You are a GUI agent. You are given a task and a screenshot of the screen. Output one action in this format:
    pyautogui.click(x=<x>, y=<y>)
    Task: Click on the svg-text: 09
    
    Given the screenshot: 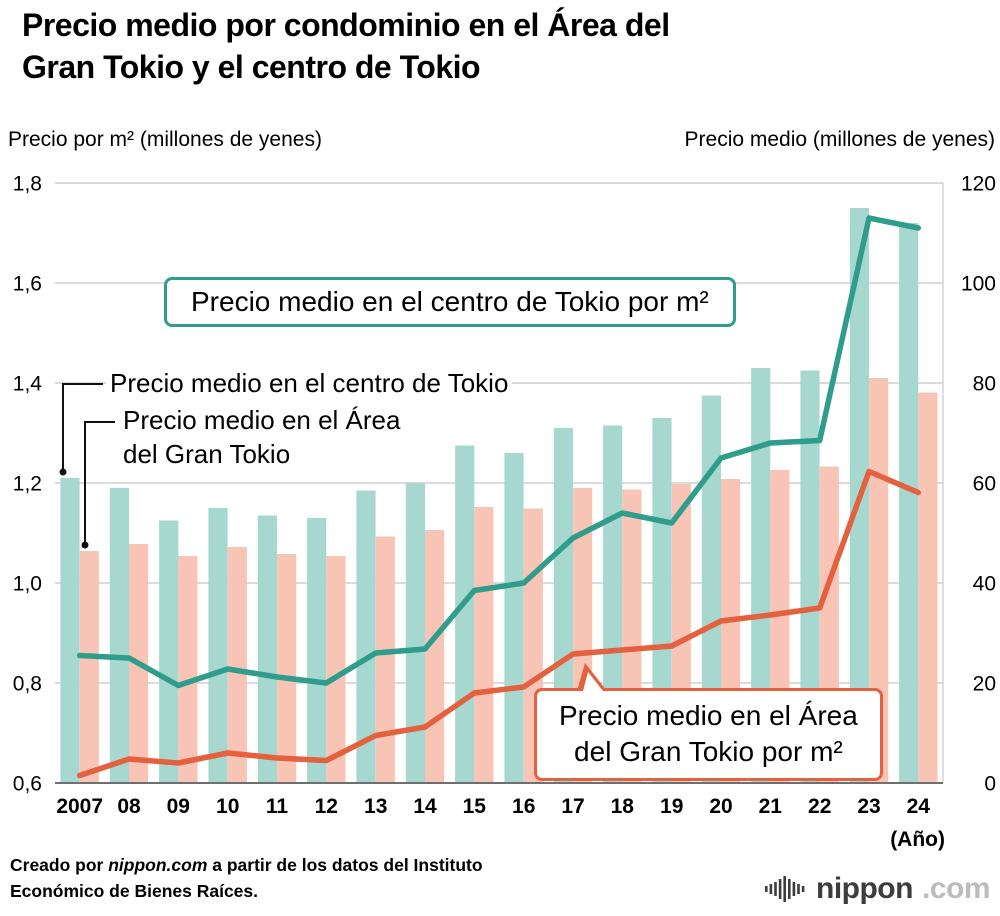 What is the action you would take?
    pyautogui.click(x=178, y=806)
    